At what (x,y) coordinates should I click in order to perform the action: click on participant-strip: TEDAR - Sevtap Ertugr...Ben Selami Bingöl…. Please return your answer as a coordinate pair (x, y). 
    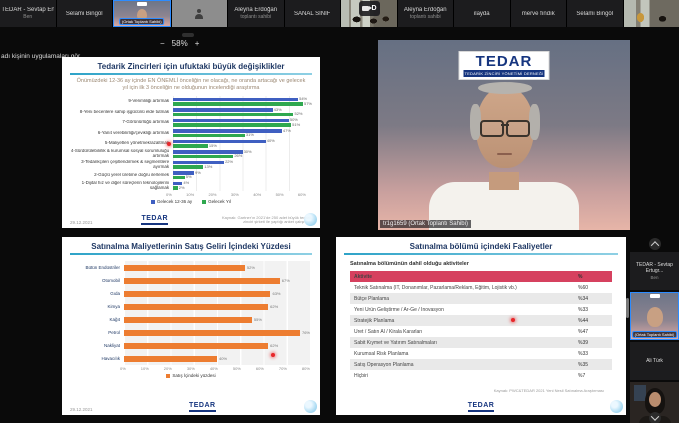
    Looking at the image, I should click on (339, 13).